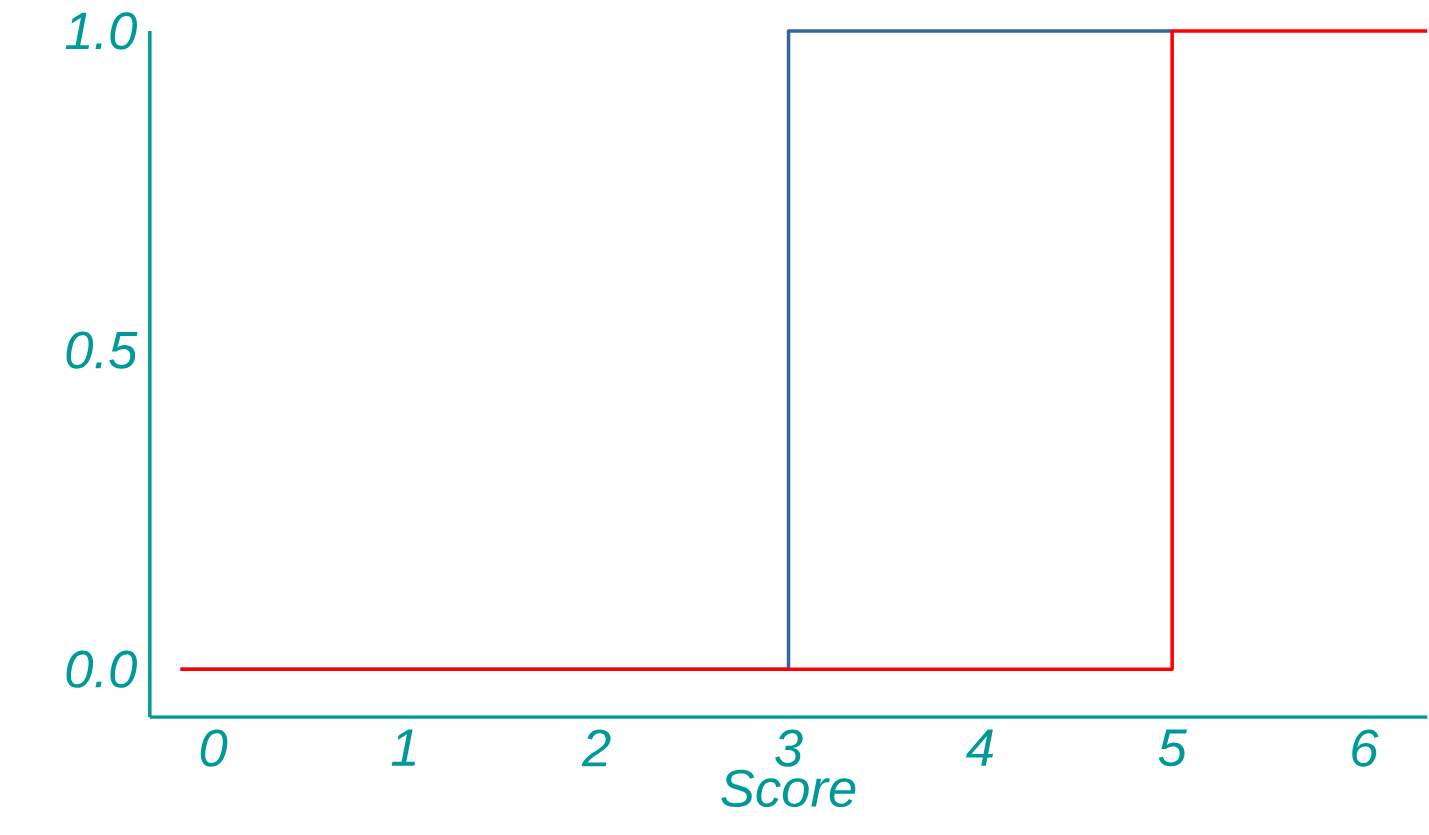  What do you see at coordinates (980, 747) in the screenshot?
I see `x-tick-label: 4` at bounding box center [980, 747].